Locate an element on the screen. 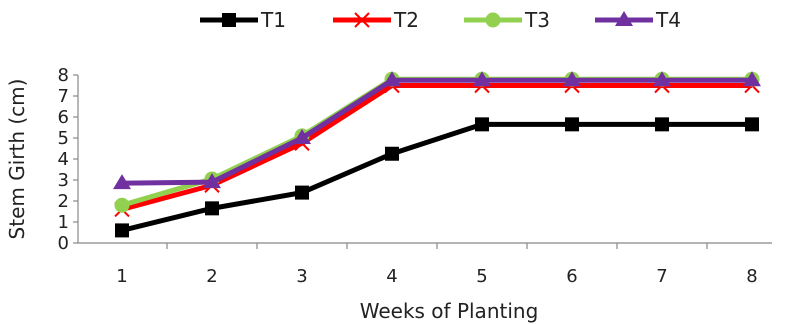  x-tick-label: 2 is located at coordinates (211, 276).